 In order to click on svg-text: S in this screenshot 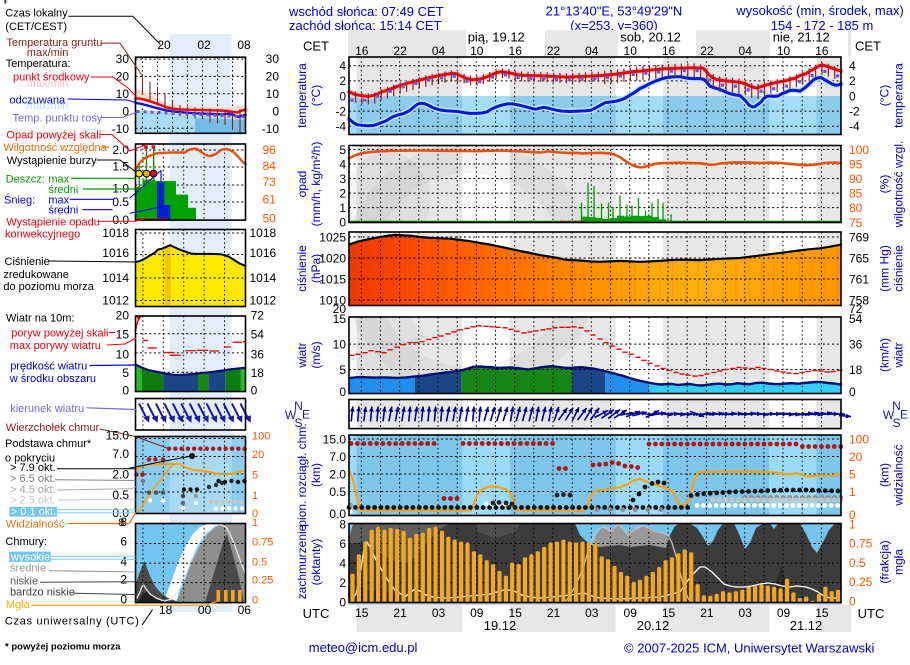, I will do `click(298, 423)`.